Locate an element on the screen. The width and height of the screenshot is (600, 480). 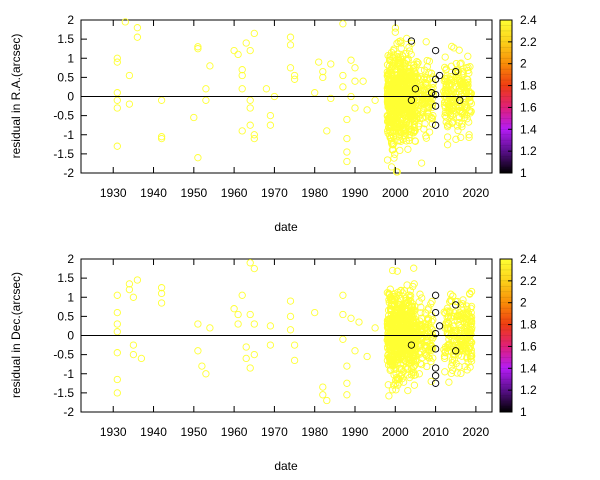
y-axis-label-dec: residual in Dec.(arcsec) is located at coordinates (16, 335).